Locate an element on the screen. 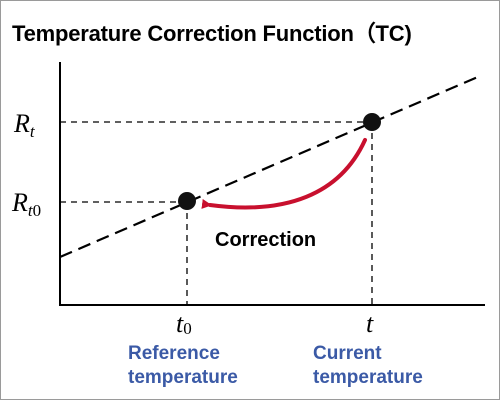  frame-left is located at coordinates (0, 200).